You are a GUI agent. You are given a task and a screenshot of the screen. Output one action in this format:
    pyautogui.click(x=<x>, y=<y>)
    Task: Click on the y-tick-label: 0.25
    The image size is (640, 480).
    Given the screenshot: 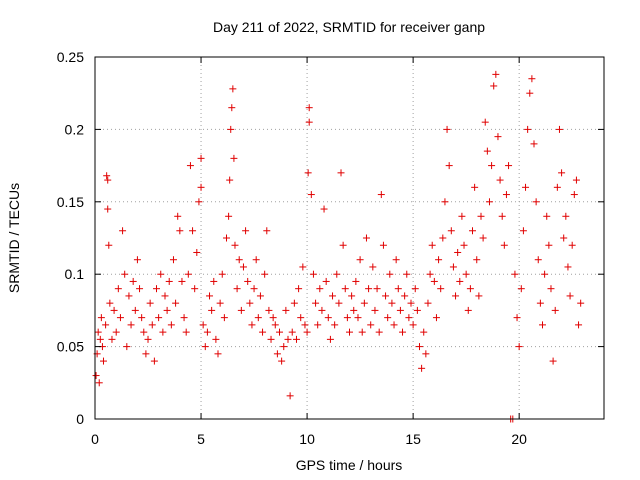 What is the action you would take?
    pyautogui.click(x=70, y=57)
    